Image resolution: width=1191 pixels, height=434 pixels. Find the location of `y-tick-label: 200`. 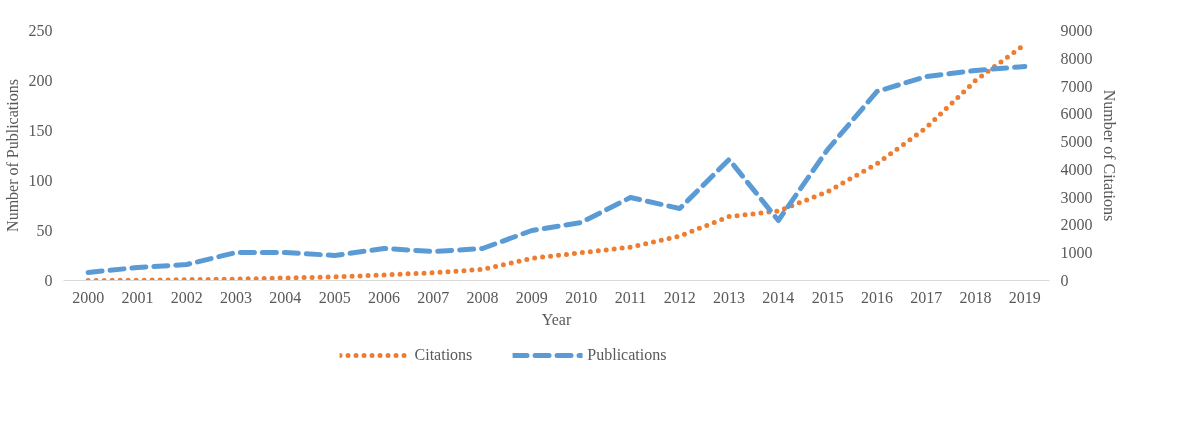

y-tick-label: 200 is located at coordinates (40, 80).